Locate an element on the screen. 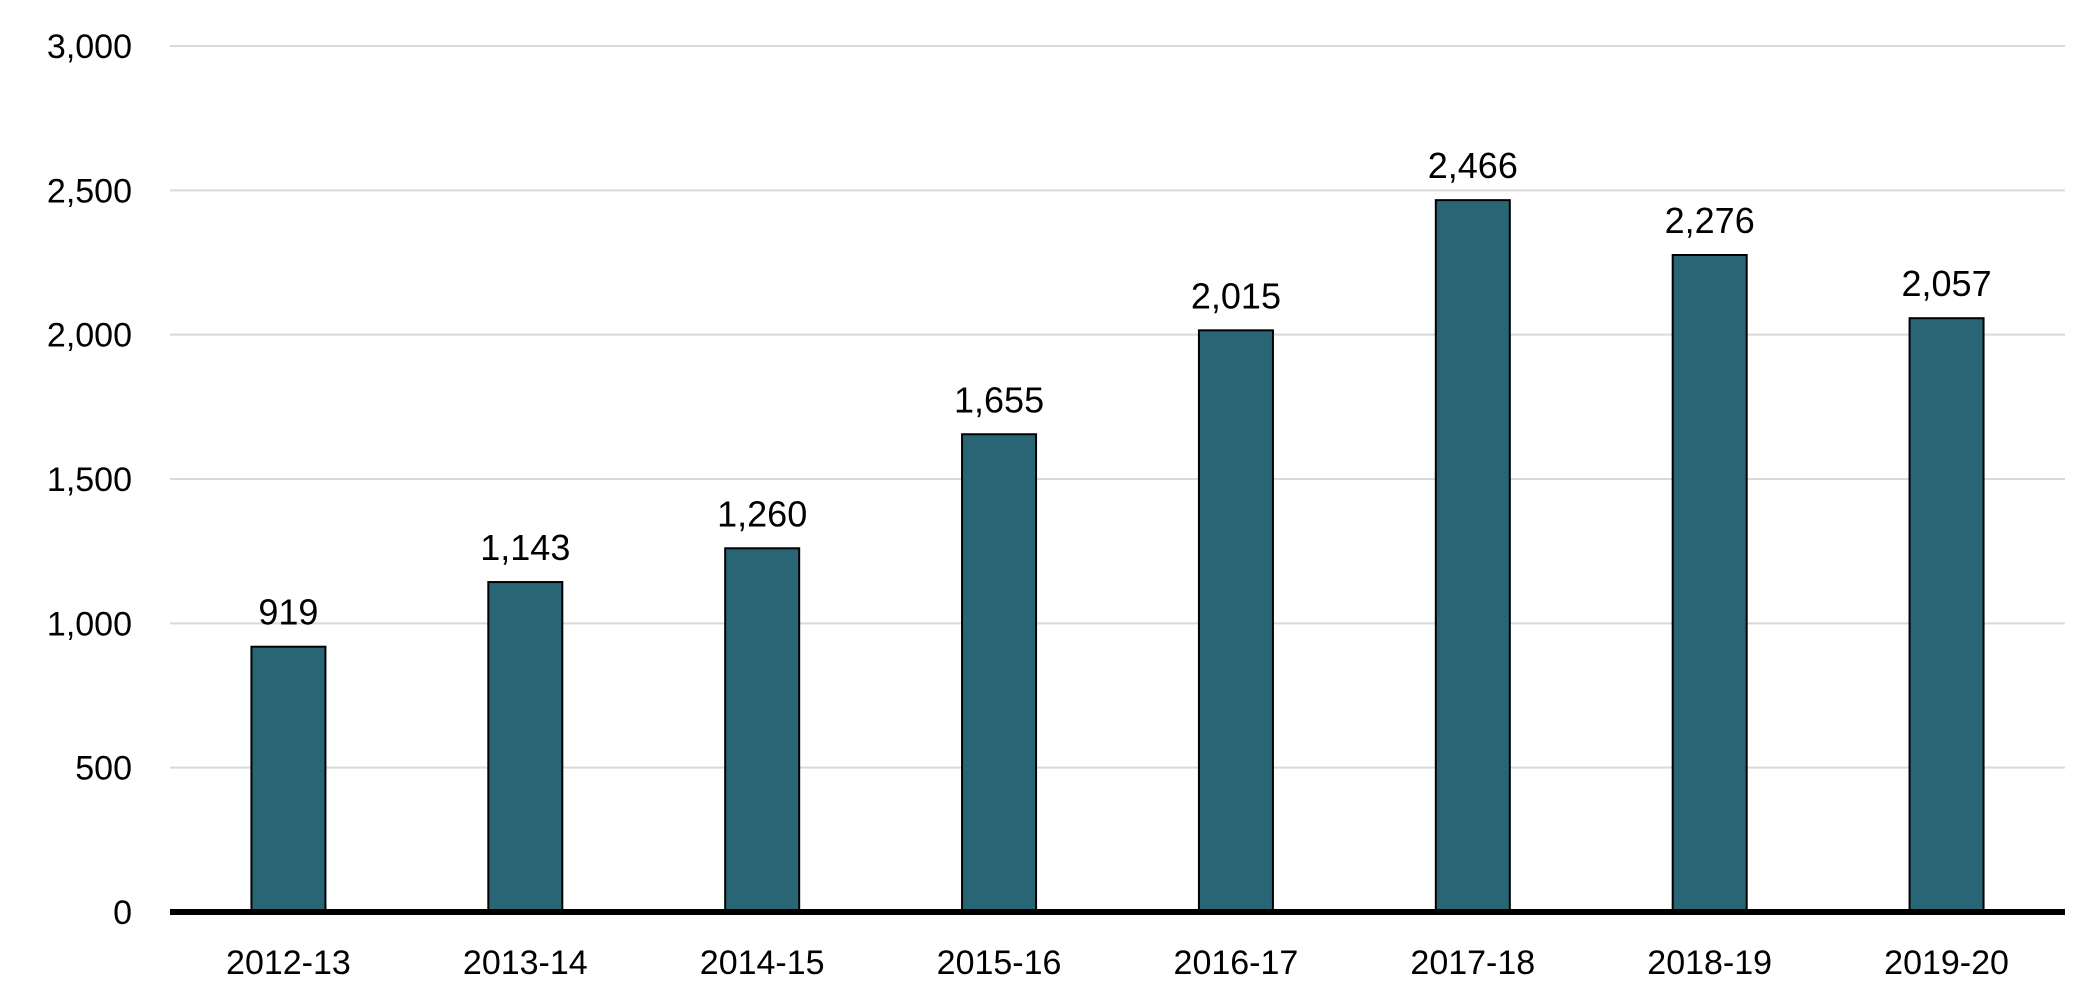 The height and width of the screenshot is (1004, 2091). data-label: 2,276 is located at coordinates (1710, 220).